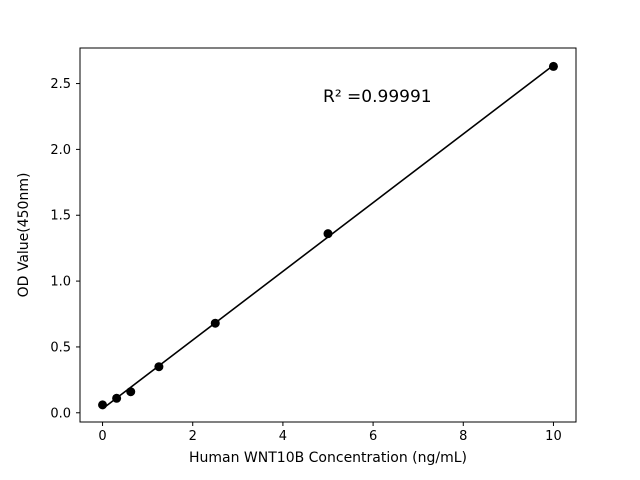 The height and width of the screenshot is (480, 640). I want to click on y-axis-label: OD Value(450nm), so click(24, 235).